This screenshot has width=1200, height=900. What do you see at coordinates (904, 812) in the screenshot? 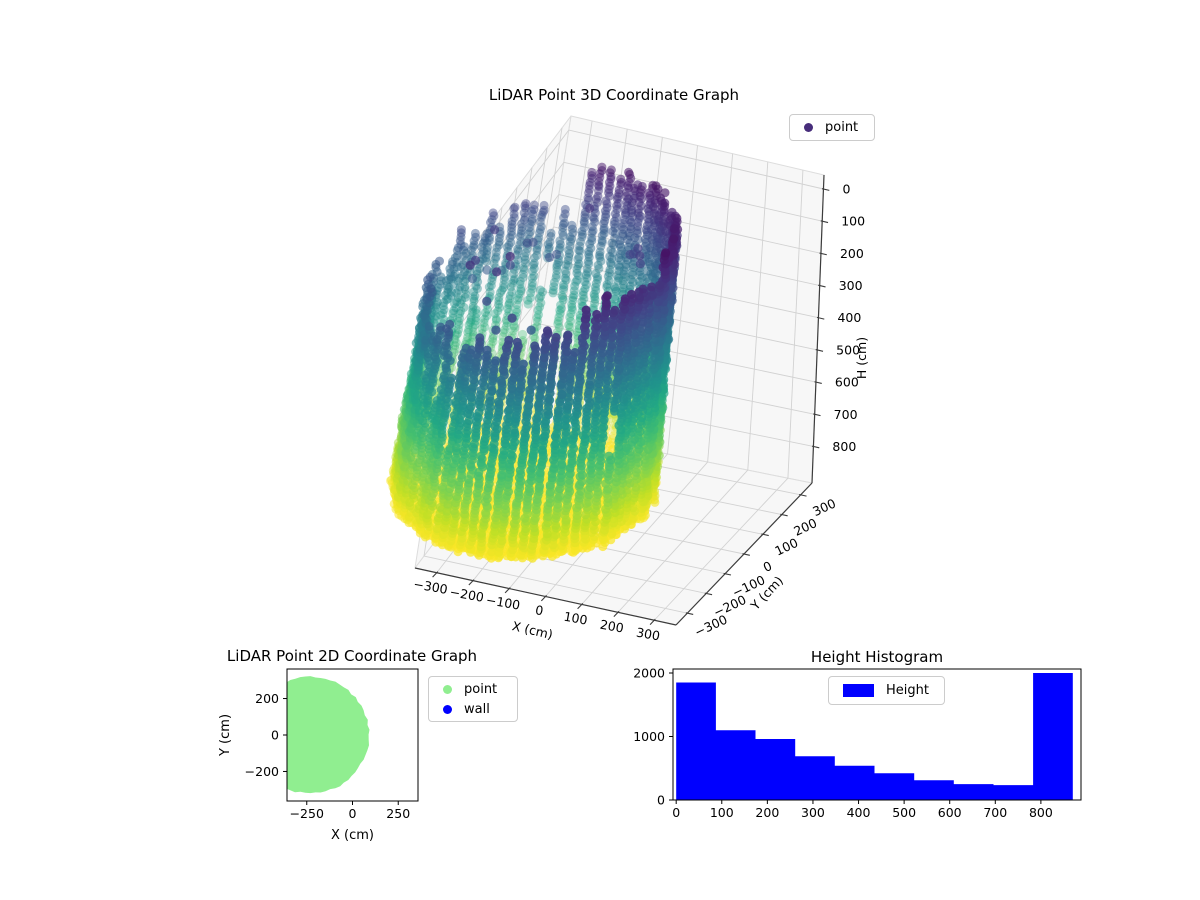
I see `x-tick-label: 500` at bounding box center [904, 812].